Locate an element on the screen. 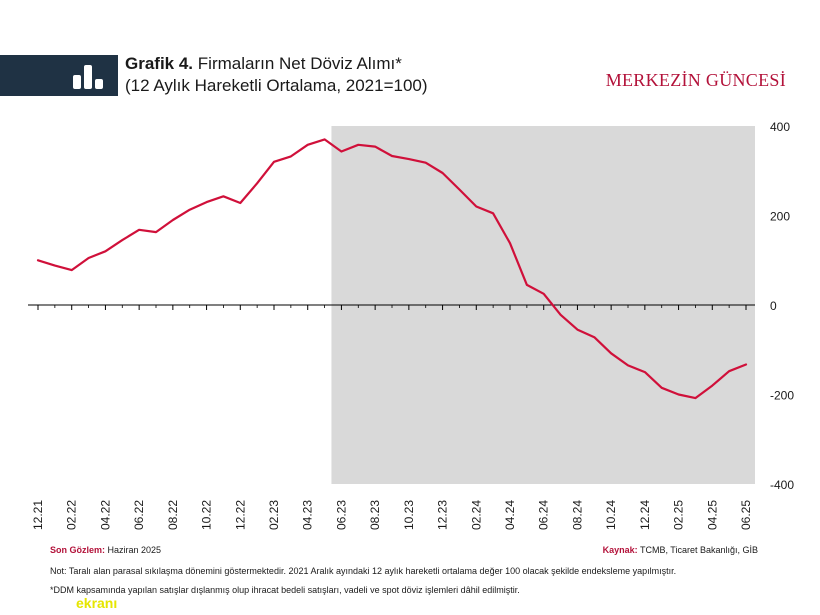 The image size is (820, 615). x-tick-label: 02.24 is located at coordinates (476, 515).